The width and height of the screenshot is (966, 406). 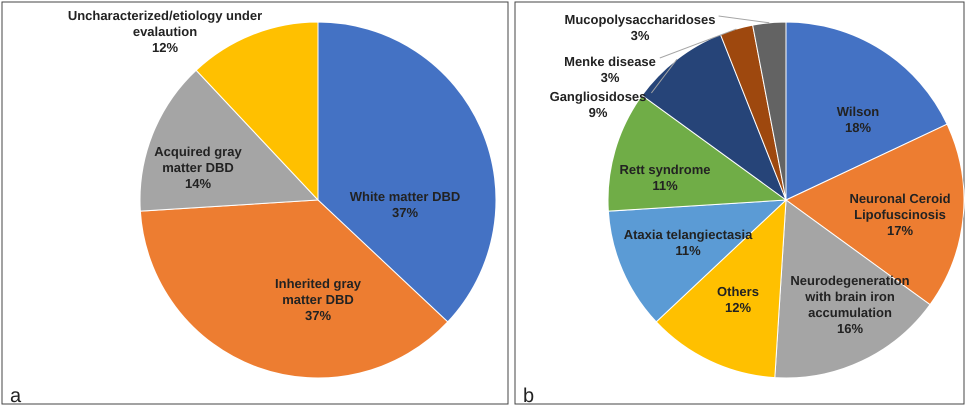 I want to click on slice-label: White matter DBD, so click(x=405, y=196).